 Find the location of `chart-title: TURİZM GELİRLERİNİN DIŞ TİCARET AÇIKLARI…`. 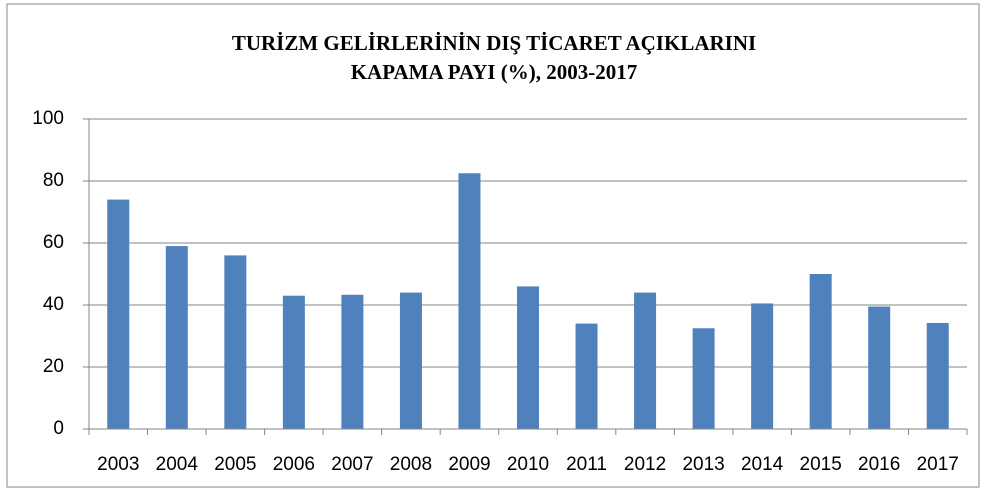

chart-title: TURİZM GELİRLERİNİN DIŞ TİCARET AÇIKLARI… is located at coordinates (494, 43).